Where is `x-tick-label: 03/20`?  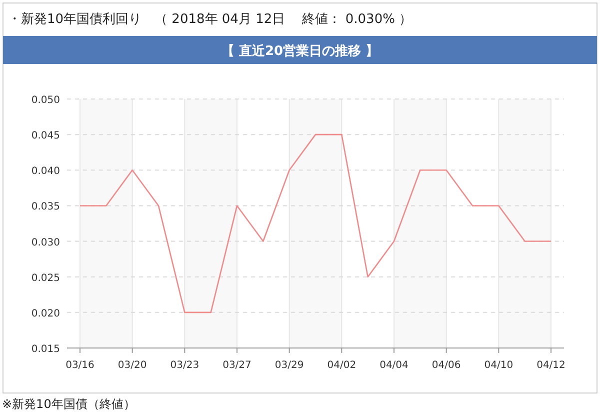 x-tick-label: 03/20 is located at coordinates (132, 365).